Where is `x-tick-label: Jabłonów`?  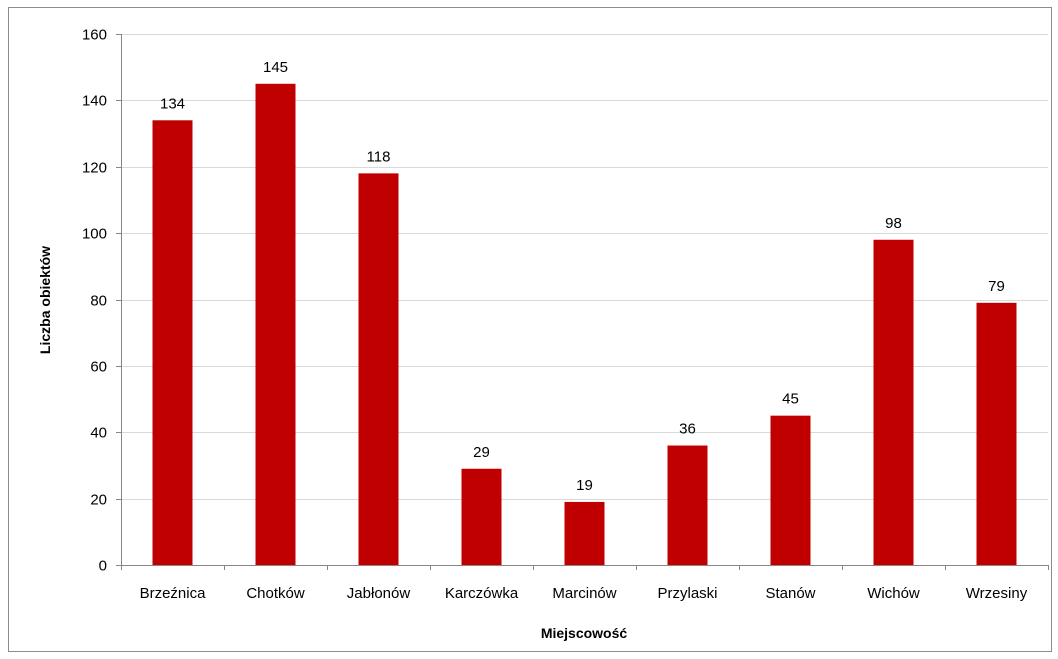 x-tick-label: Jabłonów is located at coordinates (379, 593).